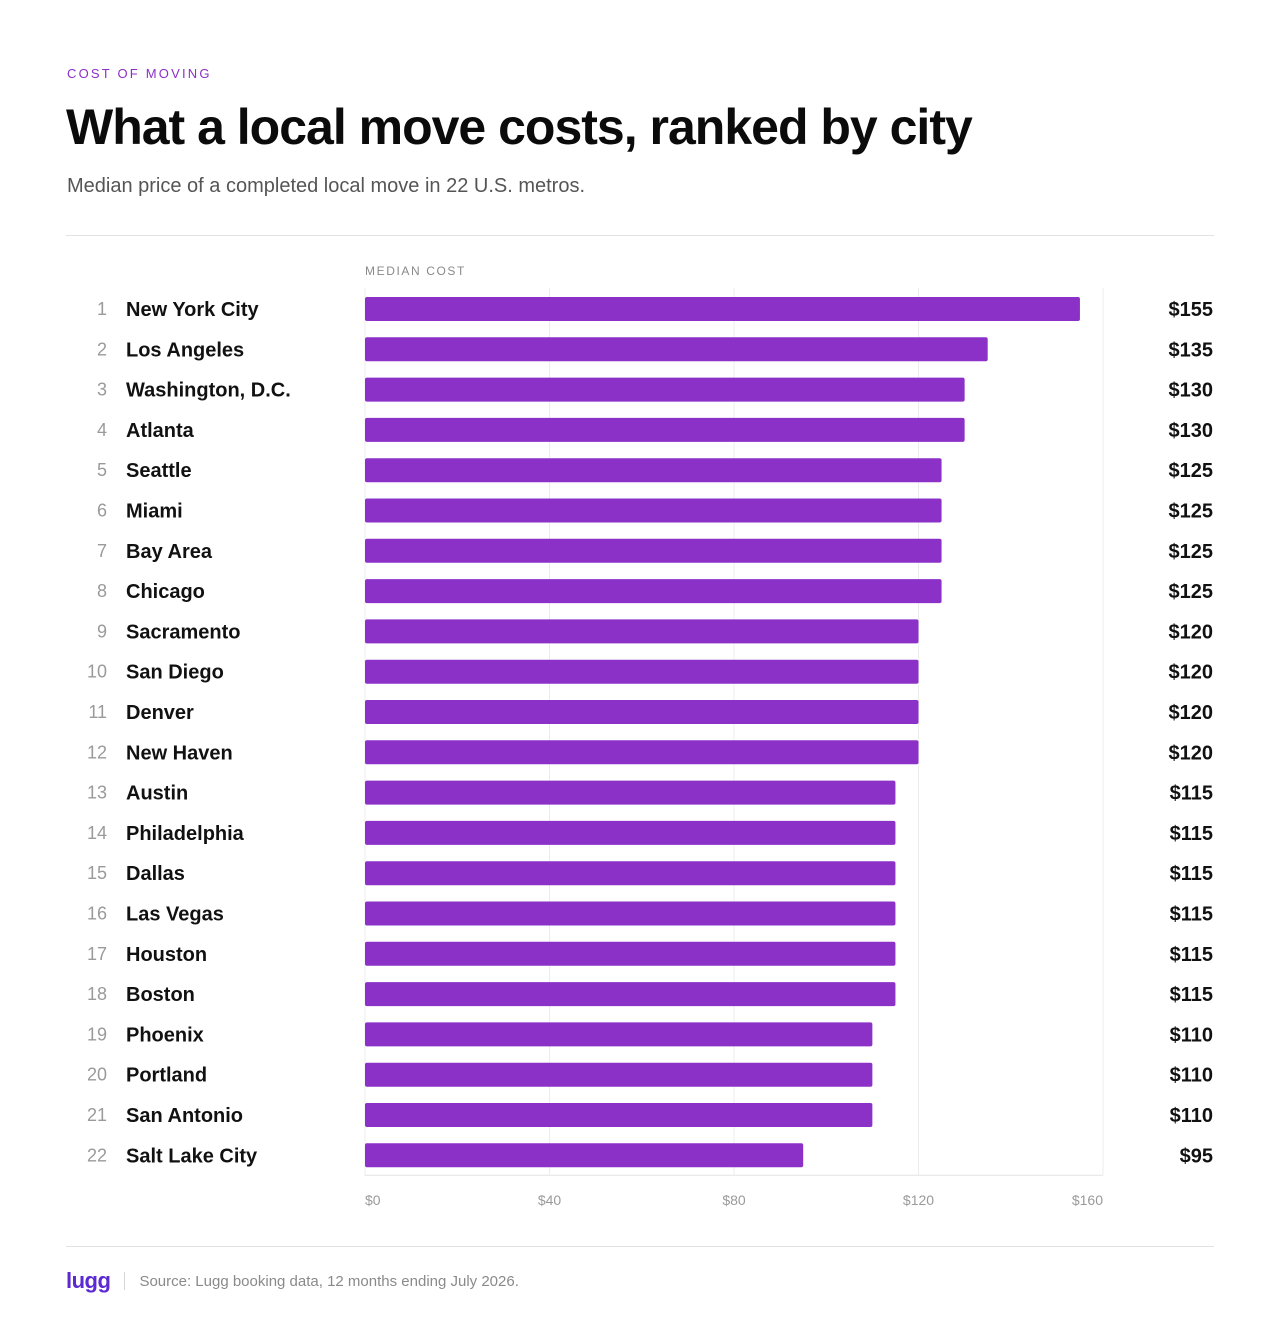 The height and width of the screenshot is (1339, 1280). What do you see at coordinates (415, 271) in the screenshot?
I see `axis-title: MEDIAN COST` at bounding box center [415, 271].